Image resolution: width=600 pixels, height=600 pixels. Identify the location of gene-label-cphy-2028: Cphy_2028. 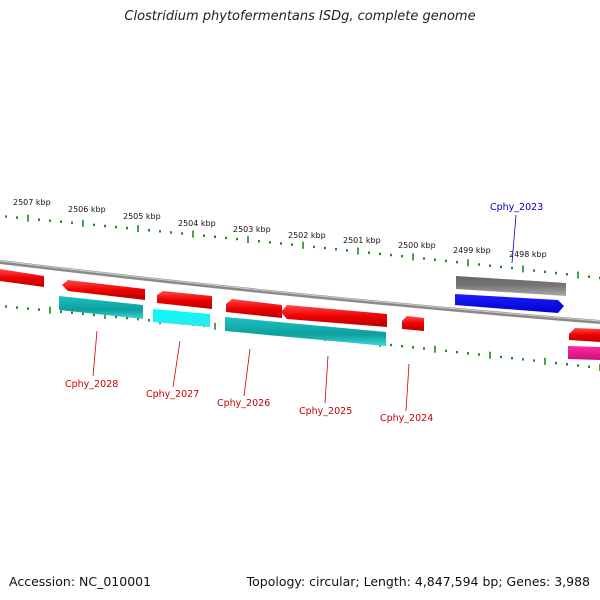
(91, 384).